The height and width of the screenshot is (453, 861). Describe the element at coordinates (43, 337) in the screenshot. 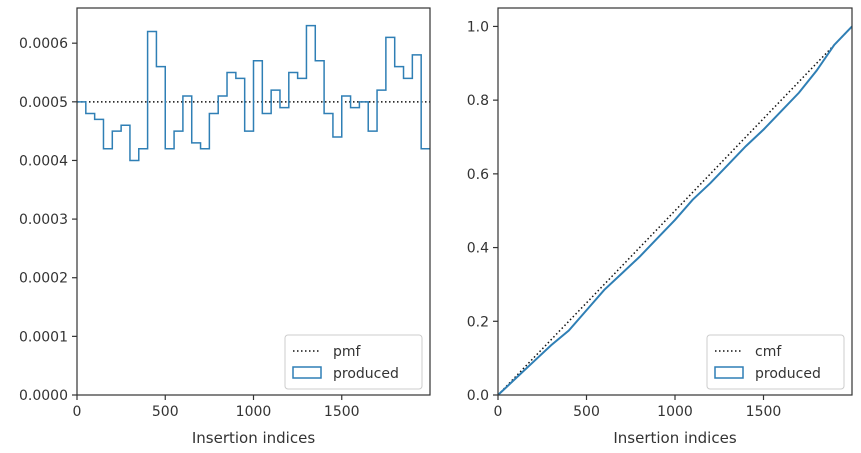

I see `y-tick-label: 0.0001` at that location.